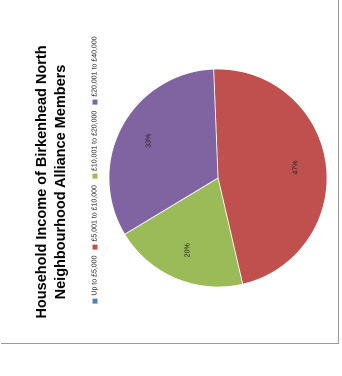  What do you see at coordinates (296, 167) in the screenshot?
I see `slice-data-label: 47%` at bounding box center [296, 167].